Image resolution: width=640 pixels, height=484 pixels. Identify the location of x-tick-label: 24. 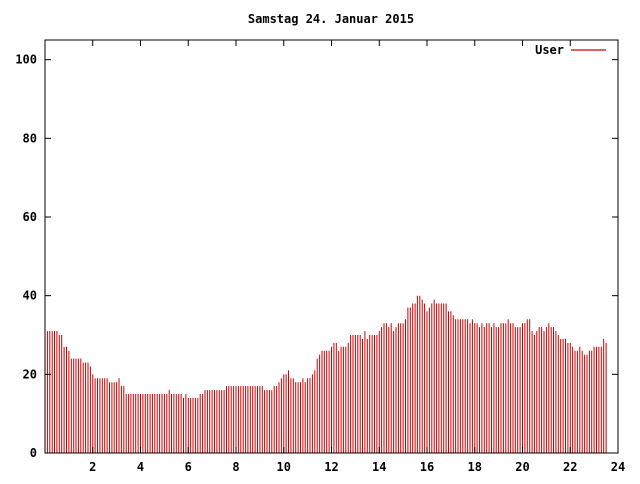
(618, 467).